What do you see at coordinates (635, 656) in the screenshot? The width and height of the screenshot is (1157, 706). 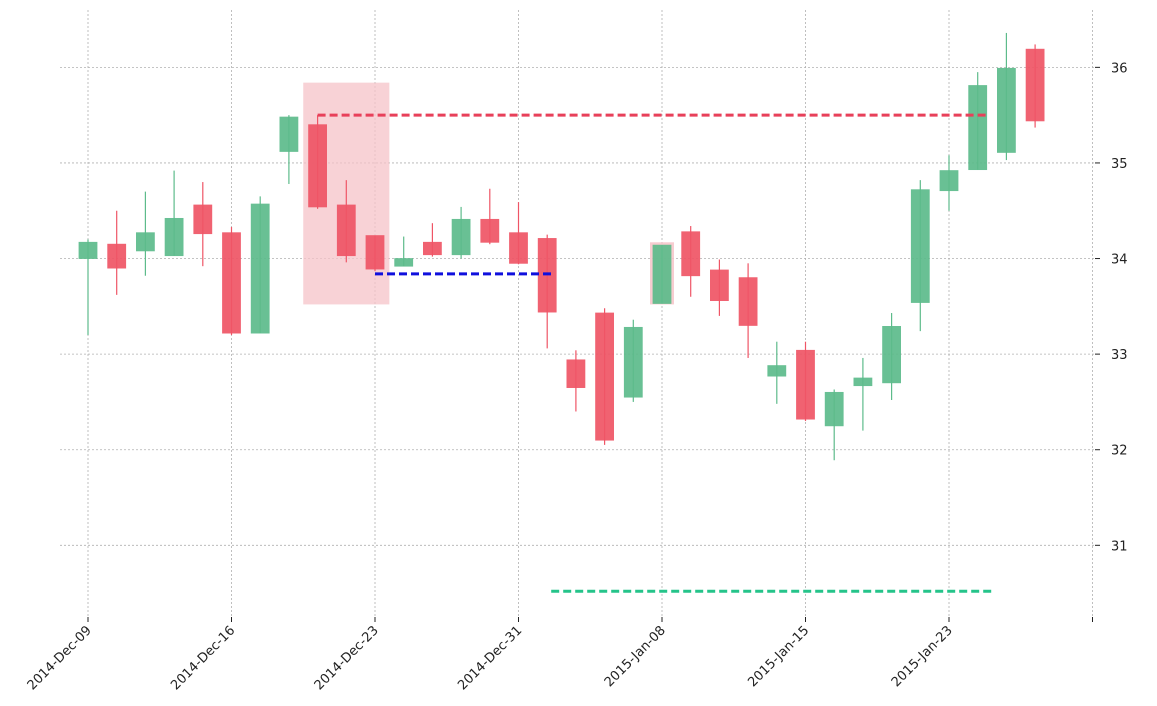 I see `x-tick-label: 2015-Jan-08` at bounding box center [635, 656].